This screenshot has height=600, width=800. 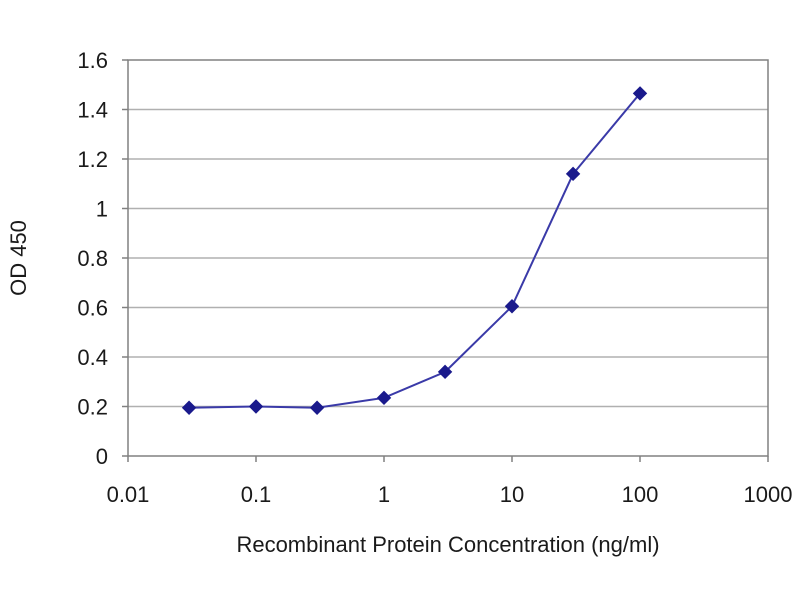 I want to click on y-tick-label: 1.6, so click(x=92, y=60).